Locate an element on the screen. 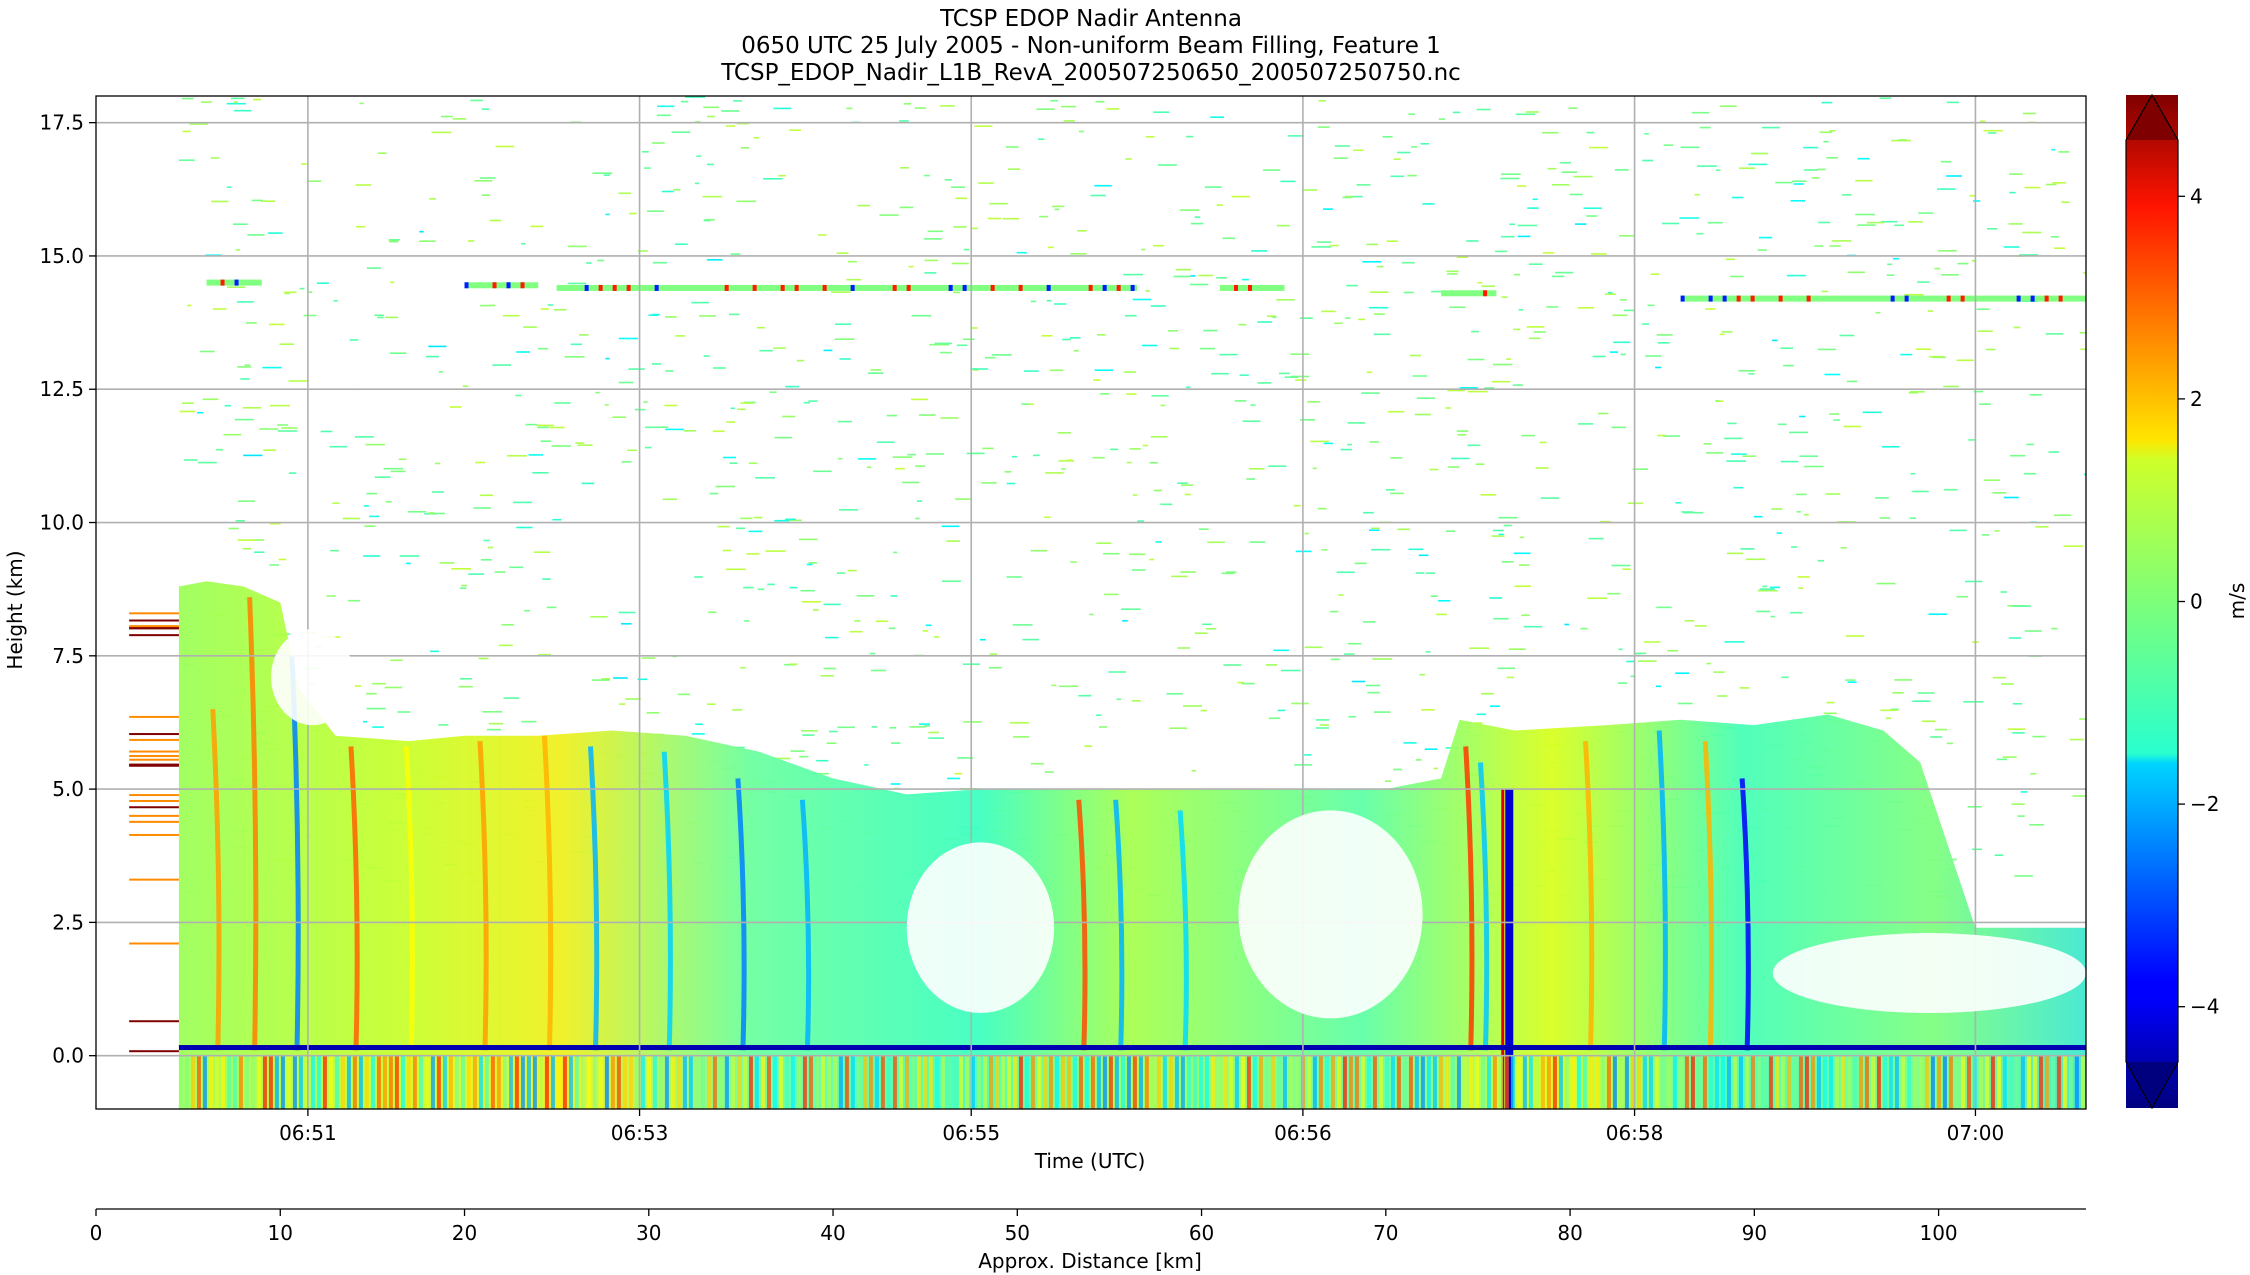  colorbar-tick-label: −4 is located at coordinates (2204, 1007).